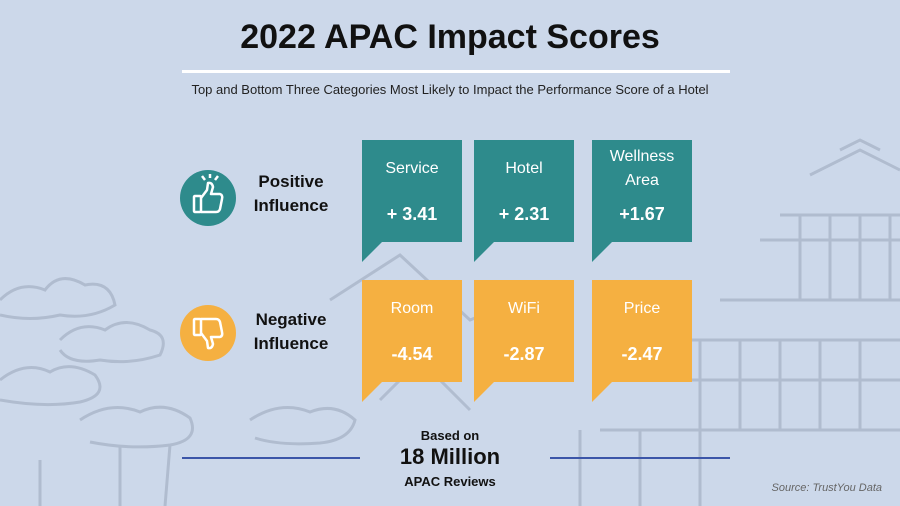 This screenshot has width=900, height=506. Describe the element at coordinates (642, 214) in the screenshot. I see `score-value: +1.67` at that location.